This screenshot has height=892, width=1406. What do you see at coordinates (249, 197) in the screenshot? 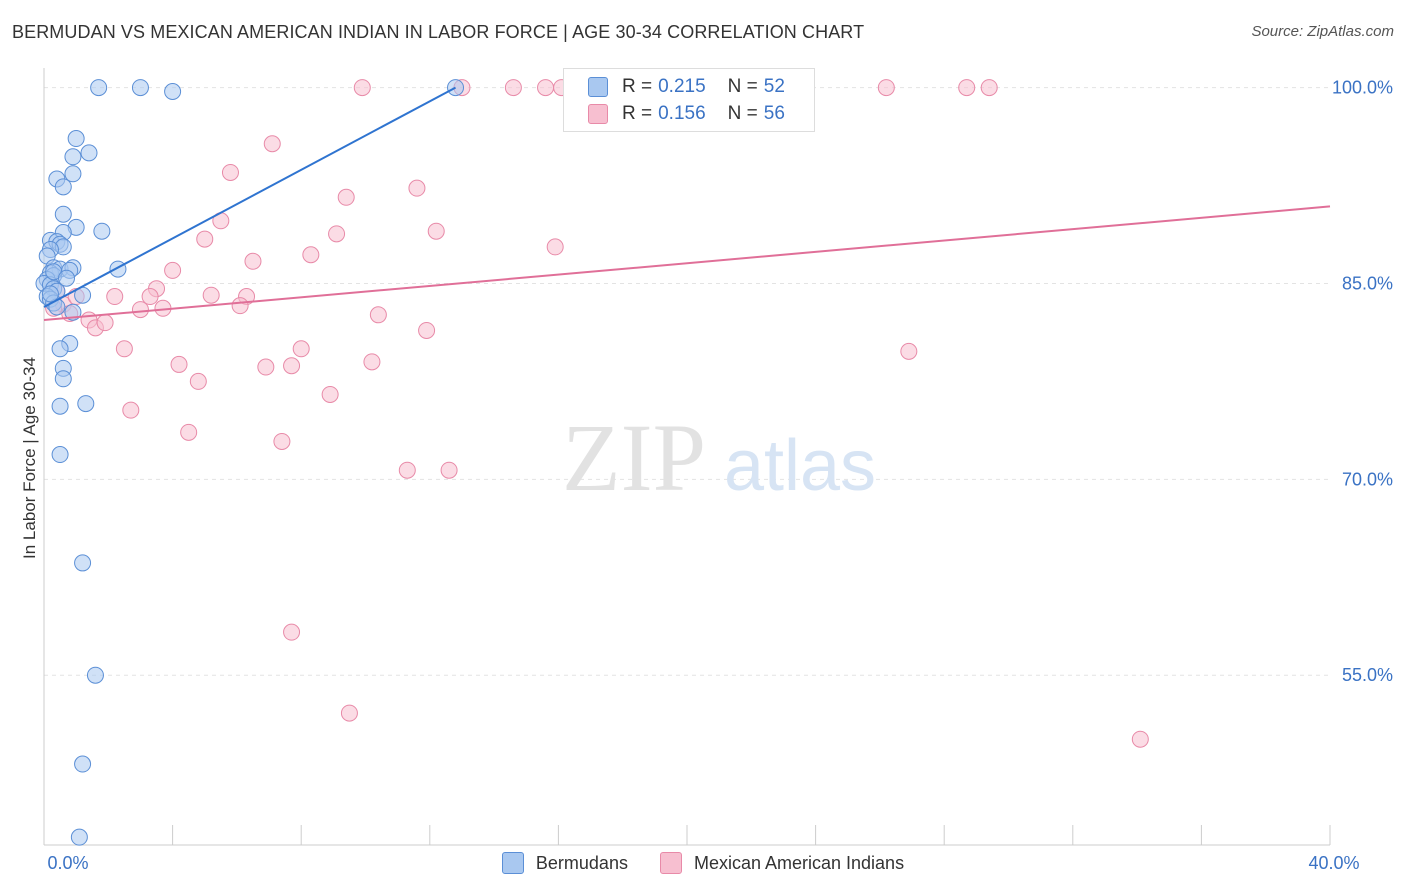
I see `bermudan-trend-line` at bounding box center [249, 197].